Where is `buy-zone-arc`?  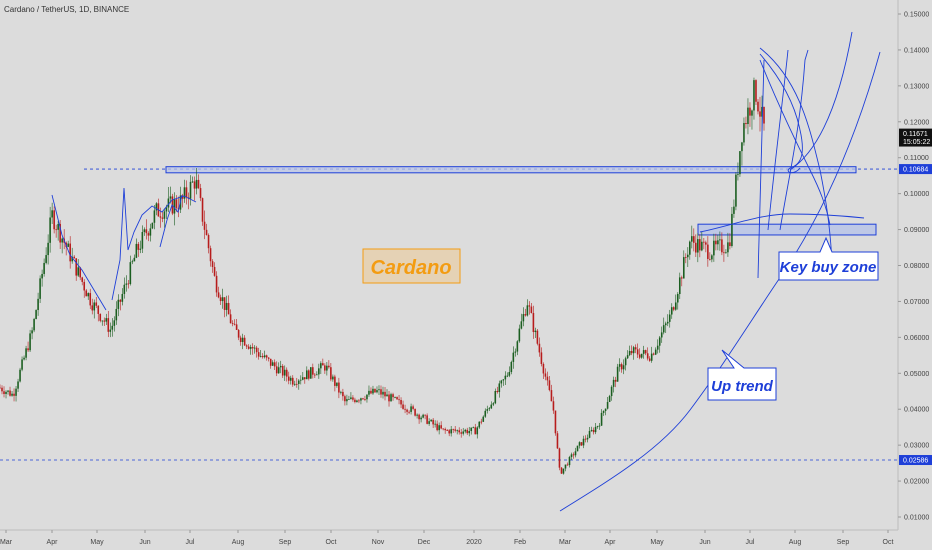 buy-zone-arc is located at coordinates (782, 223).